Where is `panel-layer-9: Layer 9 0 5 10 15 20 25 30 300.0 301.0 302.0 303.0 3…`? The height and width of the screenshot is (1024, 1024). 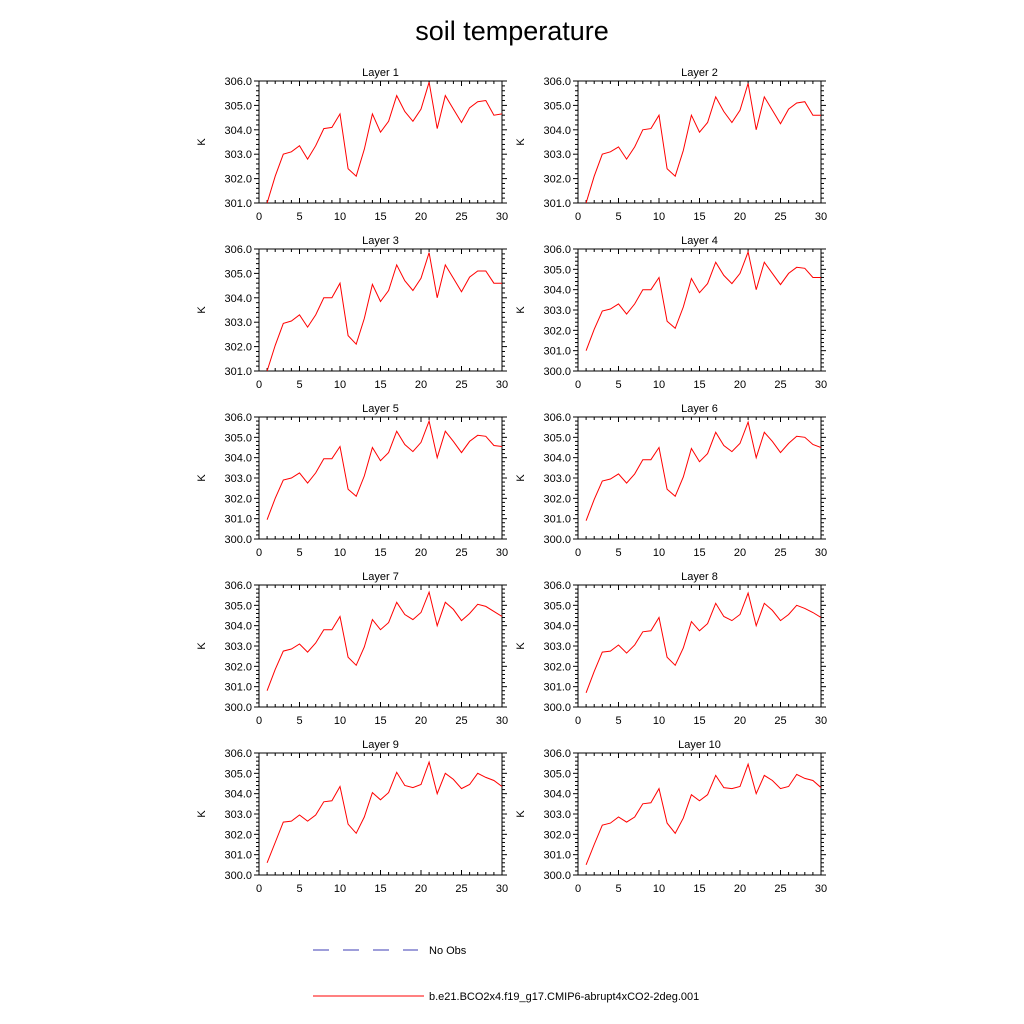
panel-layer-9: Layer 9 0 5 10 15 20 25 30 300.0 301.0 302.0 303.0 3… is located at coordinates (352, 817).